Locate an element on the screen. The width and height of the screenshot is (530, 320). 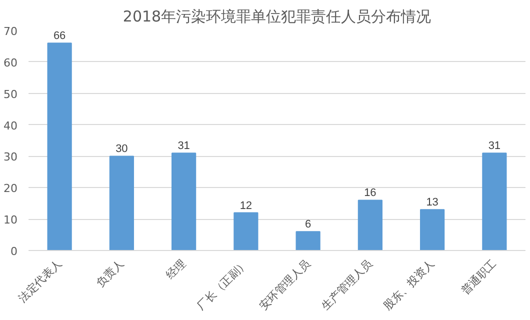
chart-title: 2018年污染环境罪单位犯罪责任人员分布情况 is located at coordinates (277, 17).